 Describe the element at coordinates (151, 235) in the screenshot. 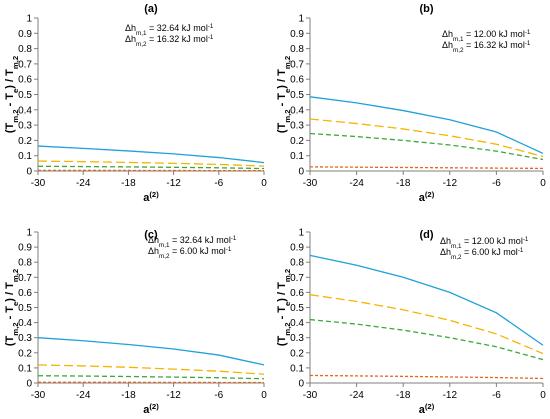

I see `panel-title: (c)` at that location.